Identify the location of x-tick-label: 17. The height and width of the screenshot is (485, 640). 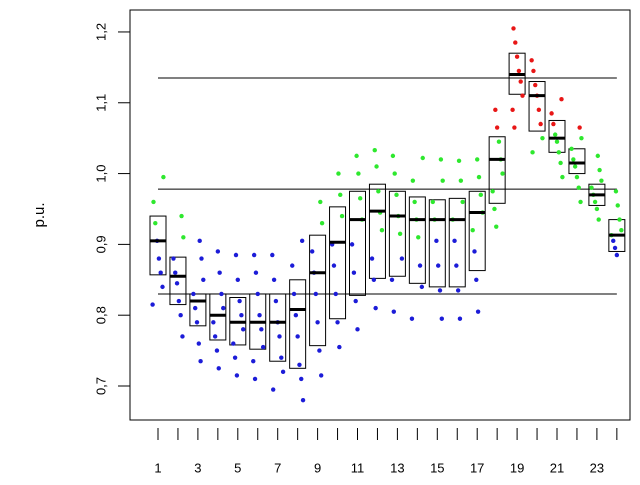
(477, 467).